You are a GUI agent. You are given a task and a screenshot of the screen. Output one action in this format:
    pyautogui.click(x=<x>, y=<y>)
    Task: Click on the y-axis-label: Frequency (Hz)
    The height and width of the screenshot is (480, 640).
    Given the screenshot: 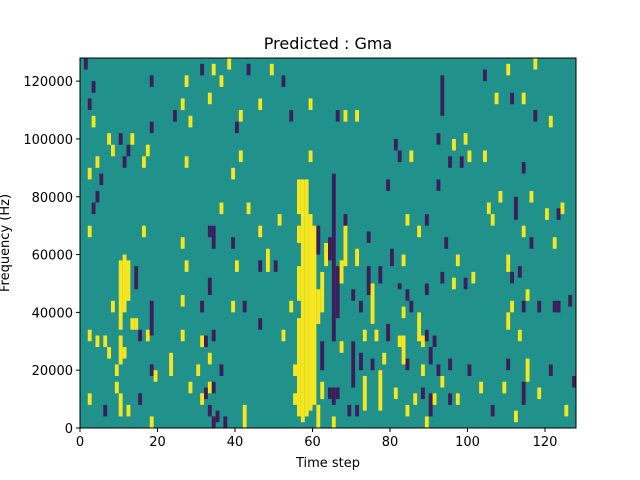 What is the action you would take?
    pyautogui.click(x=6, y=243)
    